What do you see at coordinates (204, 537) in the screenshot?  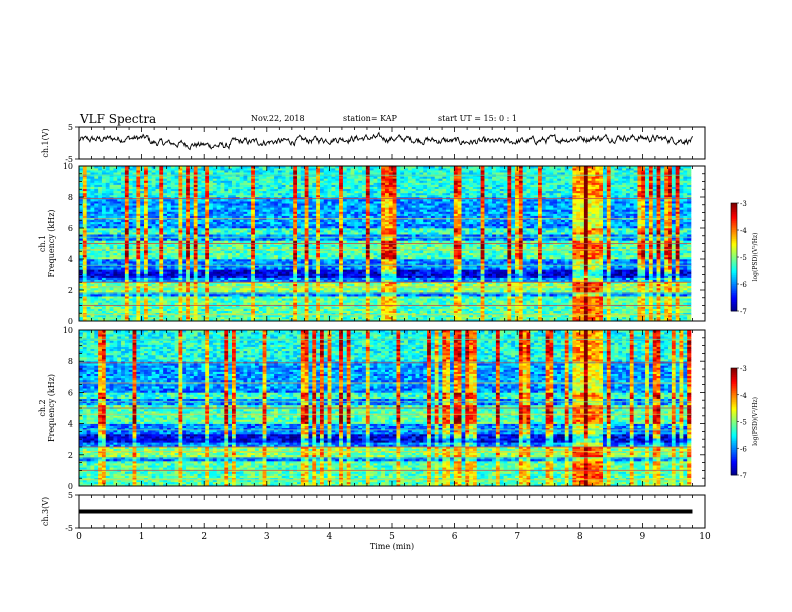 I see `x-tick-label: 2` at bounding box center [204, 537].